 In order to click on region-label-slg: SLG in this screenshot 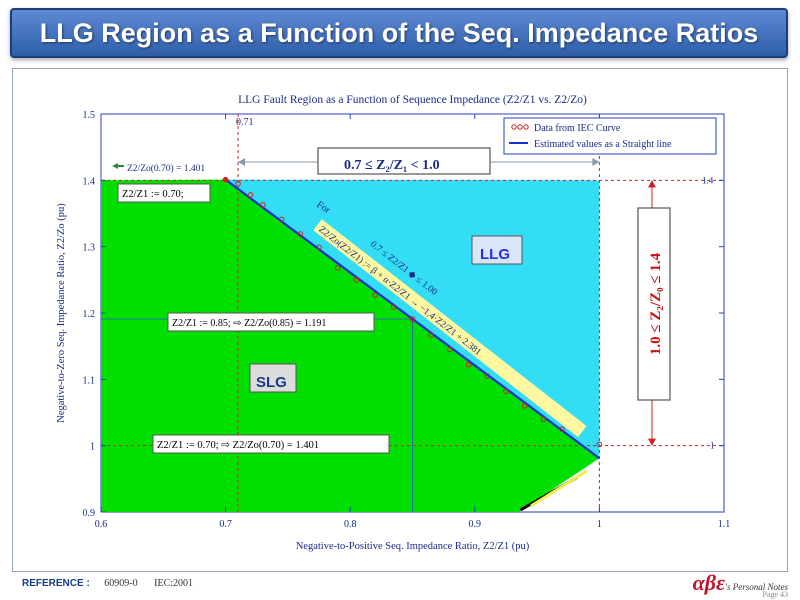, I will do `click(271, 382)`.